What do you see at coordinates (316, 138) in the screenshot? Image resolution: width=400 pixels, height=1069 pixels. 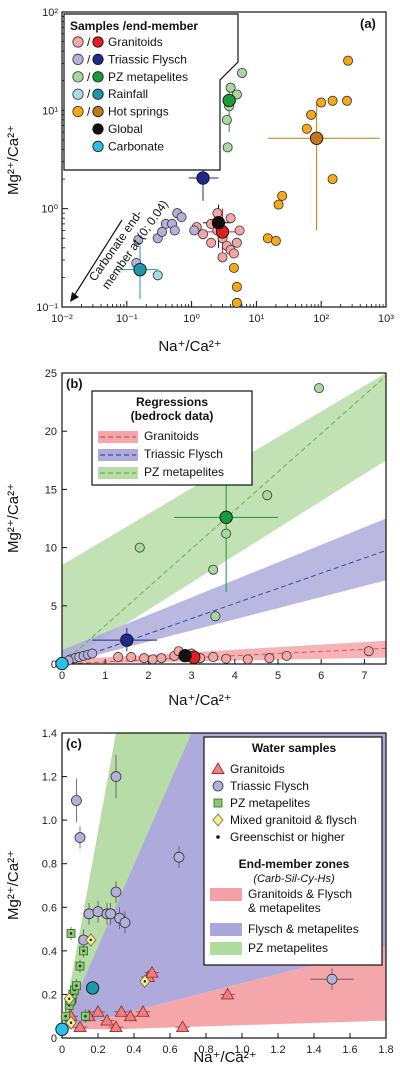 I see `end-member-hot-springs` at bounding box center [316, 138].